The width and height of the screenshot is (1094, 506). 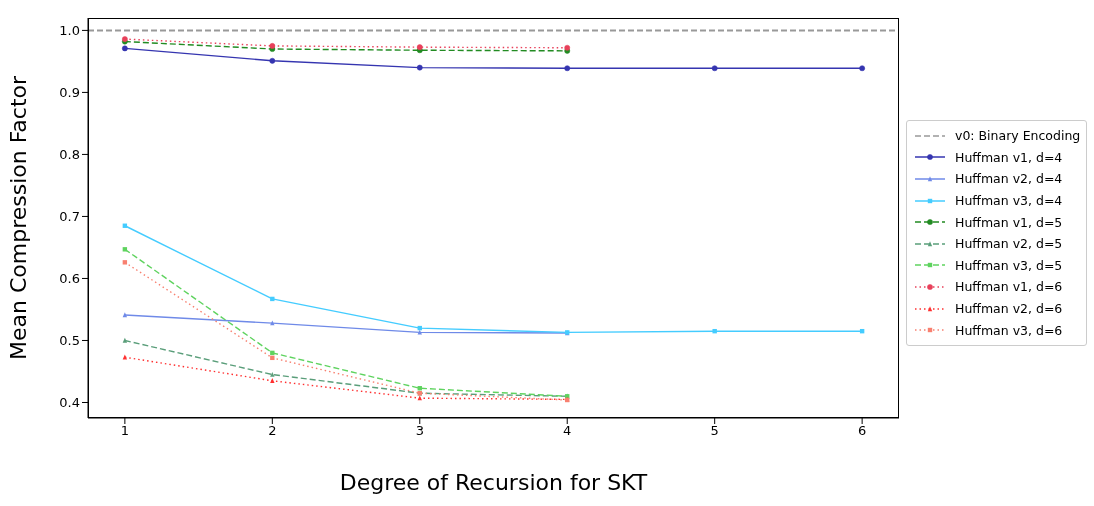 I want to click on x-axis-title: Degree of Recursion for SKT, so click(x=493, y=482).